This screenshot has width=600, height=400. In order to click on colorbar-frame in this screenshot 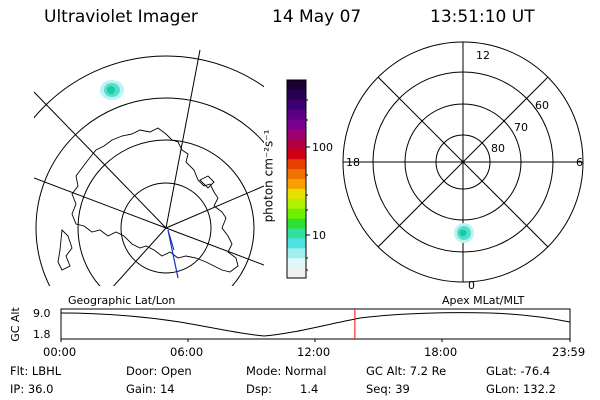, I will do `click(296, 179)`.